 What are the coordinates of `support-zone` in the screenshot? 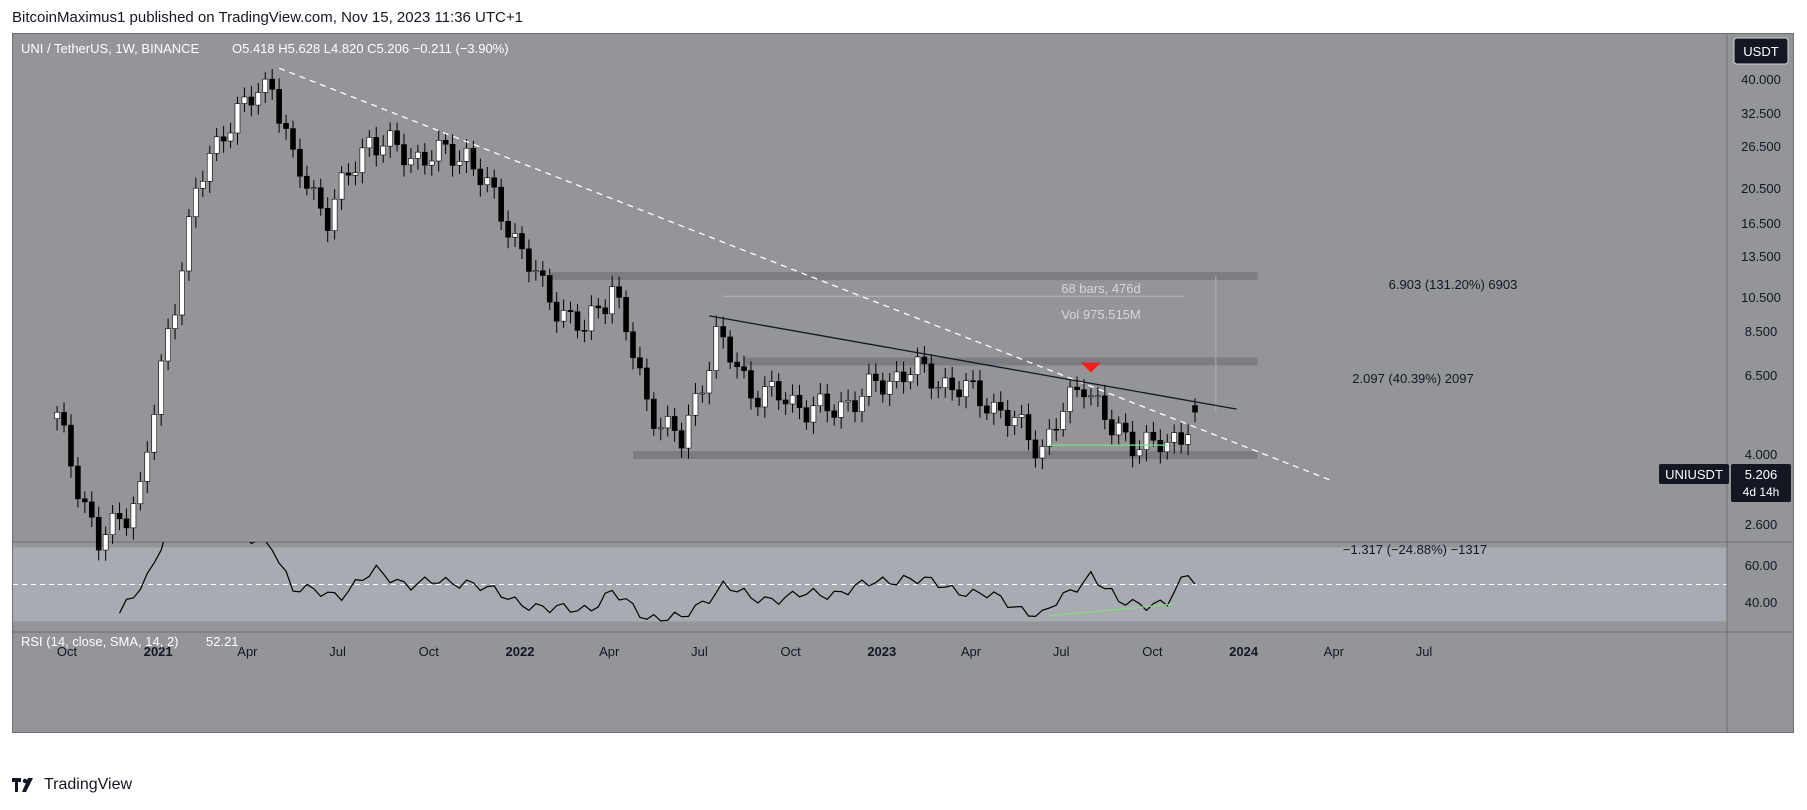 It's located at (945, 455).